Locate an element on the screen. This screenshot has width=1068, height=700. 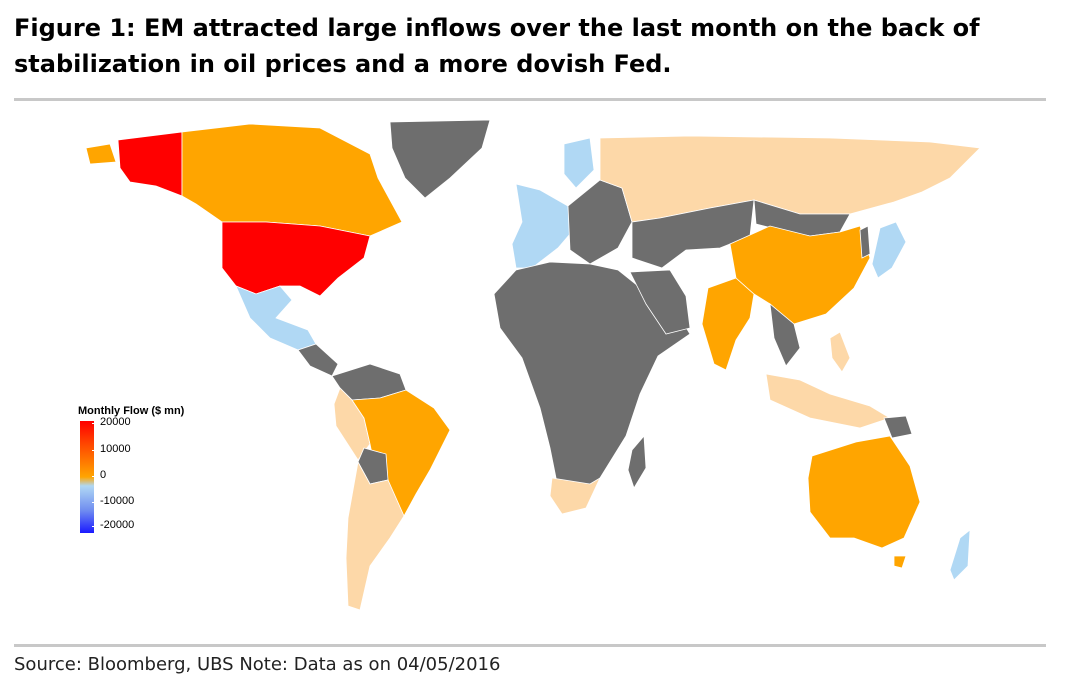
region-india is located at coordinates (728, 324).